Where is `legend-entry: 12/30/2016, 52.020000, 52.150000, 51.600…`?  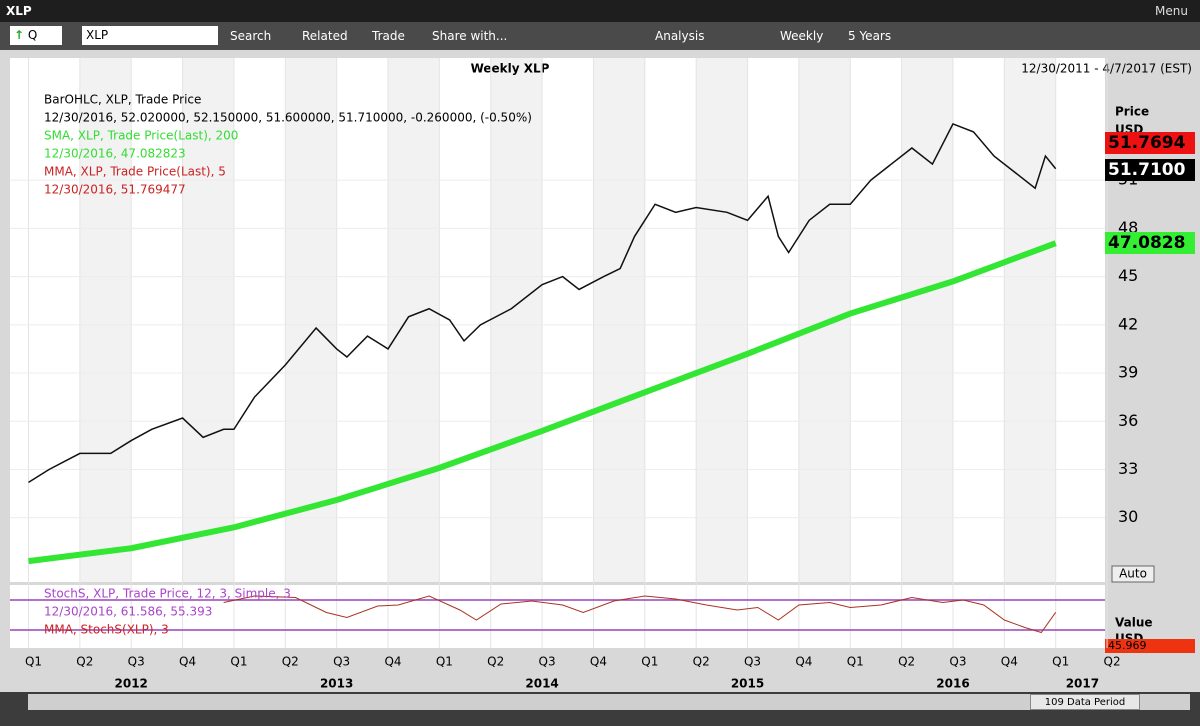 legend-entry: 12/30/2016, 52.020000, 52.150000, 51.600… is located at coordinates (288, 118).